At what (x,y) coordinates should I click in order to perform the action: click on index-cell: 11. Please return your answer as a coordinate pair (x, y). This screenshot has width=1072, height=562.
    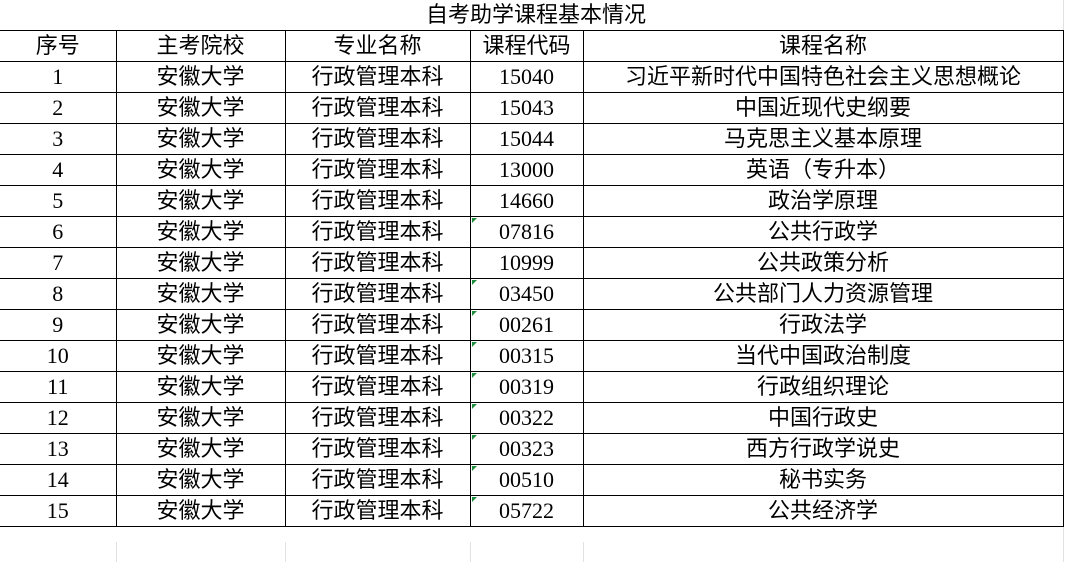
    Looking at the image, I should click on (58, 387).